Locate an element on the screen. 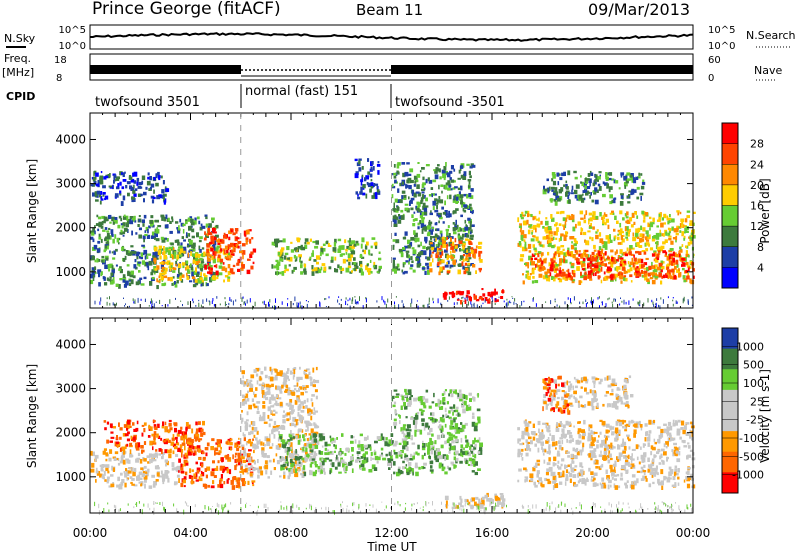  y-tick-label: 3000 is located at coordinates (70, 184).